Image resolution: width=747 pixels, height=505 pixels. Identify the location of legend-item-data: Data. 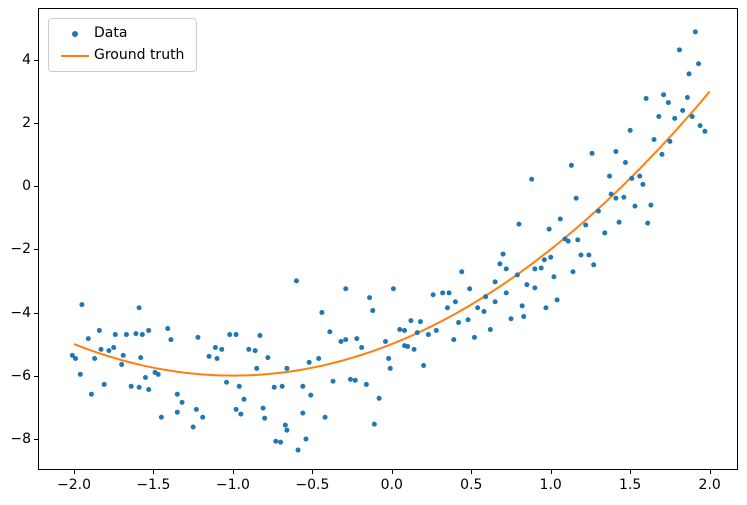
(120, 33).